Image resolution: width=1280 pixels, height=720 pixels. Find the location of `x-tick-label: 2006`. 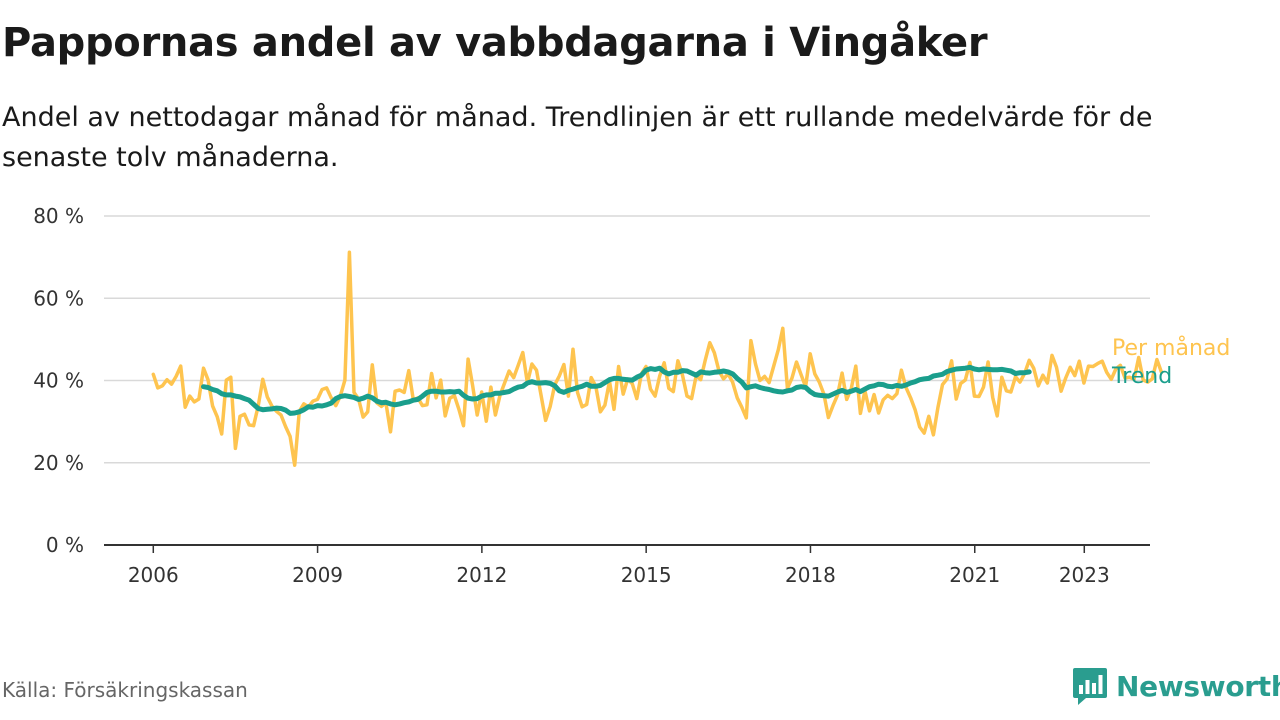

x-tick-label: 2006 is located at coordinates (153, 575).